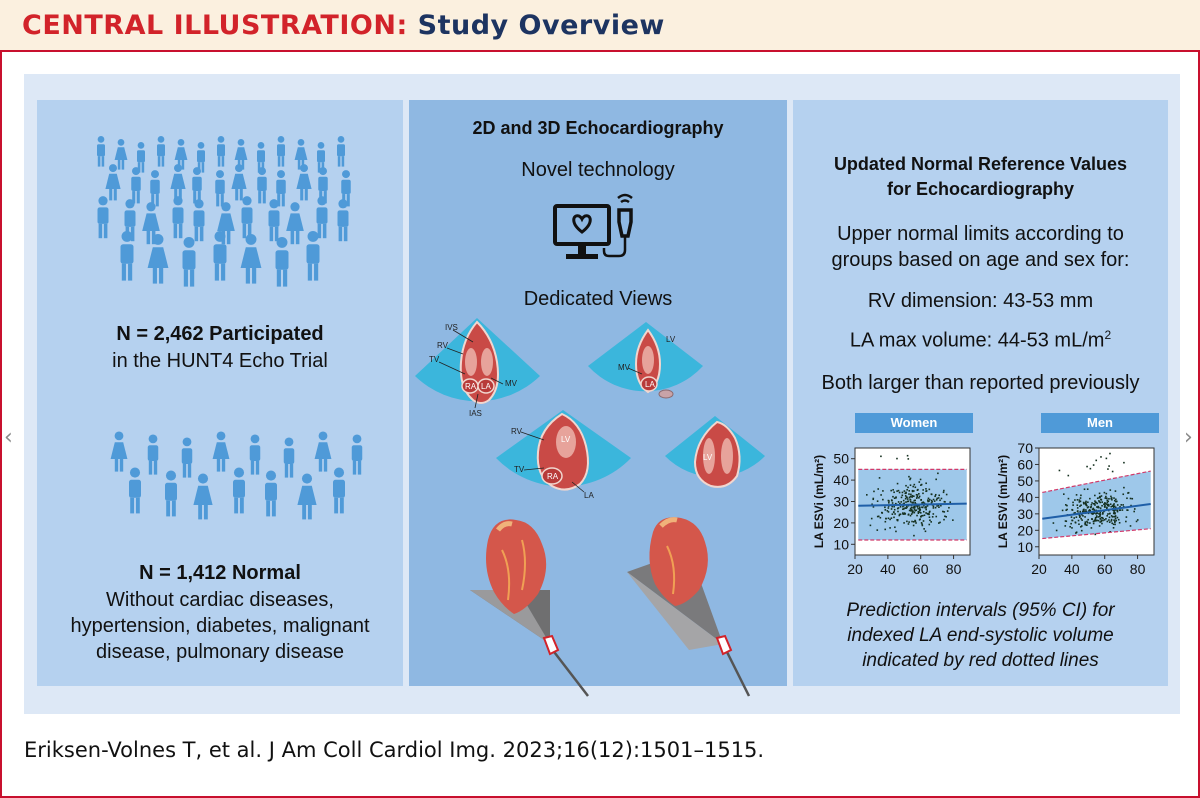  Describe the element at coordinates (954, 569) in the screenshot. I see `x-tick-label: 80` at that location.